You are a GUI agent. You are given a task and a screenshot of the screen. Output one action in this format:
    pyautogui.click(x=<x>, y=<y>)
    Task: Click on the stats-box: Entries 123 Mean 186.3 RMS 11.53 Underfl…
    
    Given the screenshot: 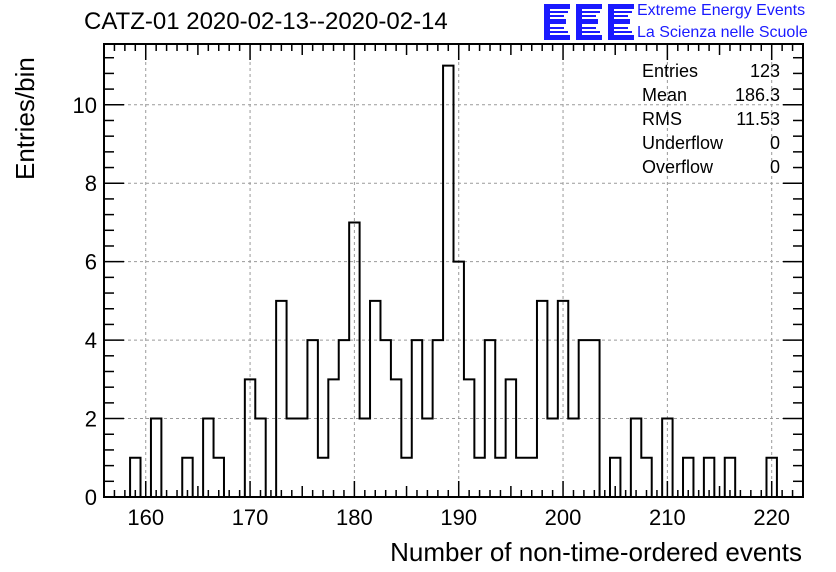 What is the action you would take?
    pyautogui.click(x=711, y=119)
    